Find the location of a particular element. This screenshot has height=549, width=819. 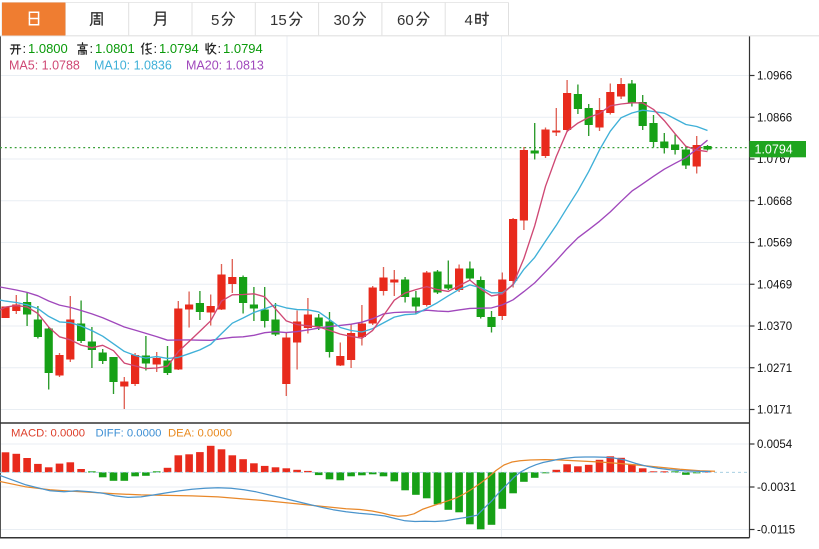

svg-text: 1.0370 is located at coordinates (774, 327).